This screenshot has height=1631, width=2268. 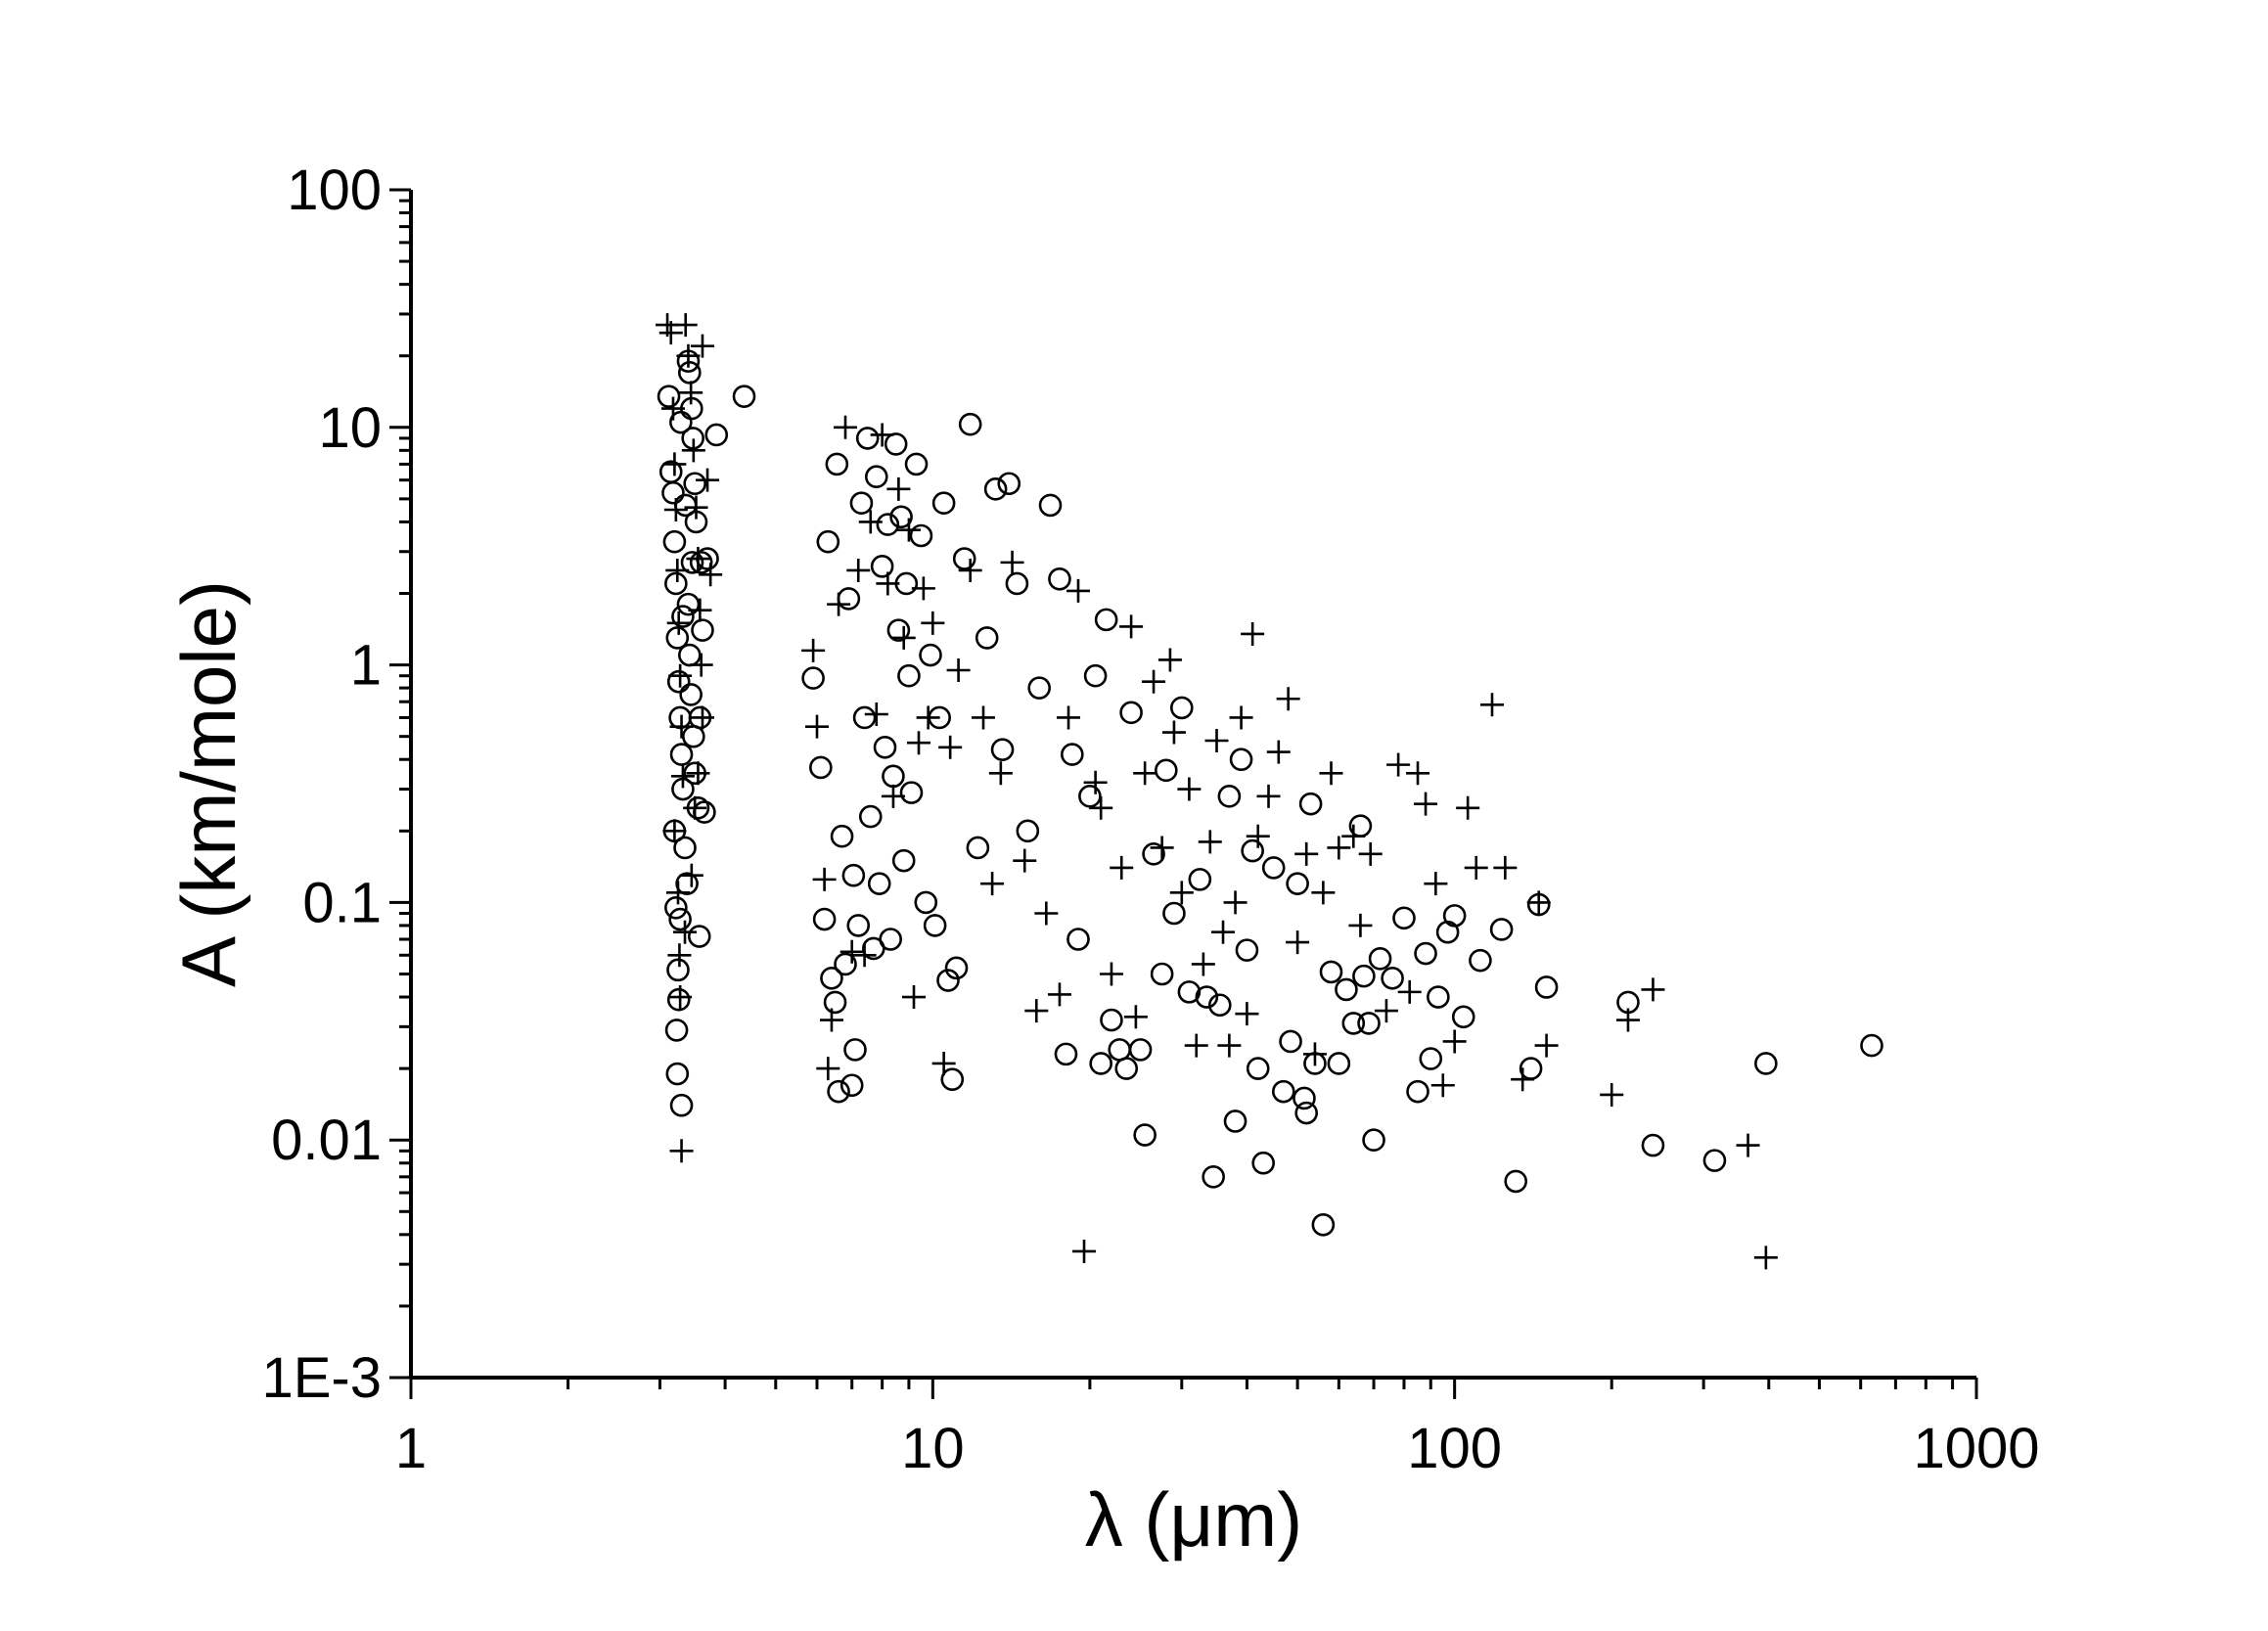 I want to click on y-tick-label: 10, so click(x=350, y=428).